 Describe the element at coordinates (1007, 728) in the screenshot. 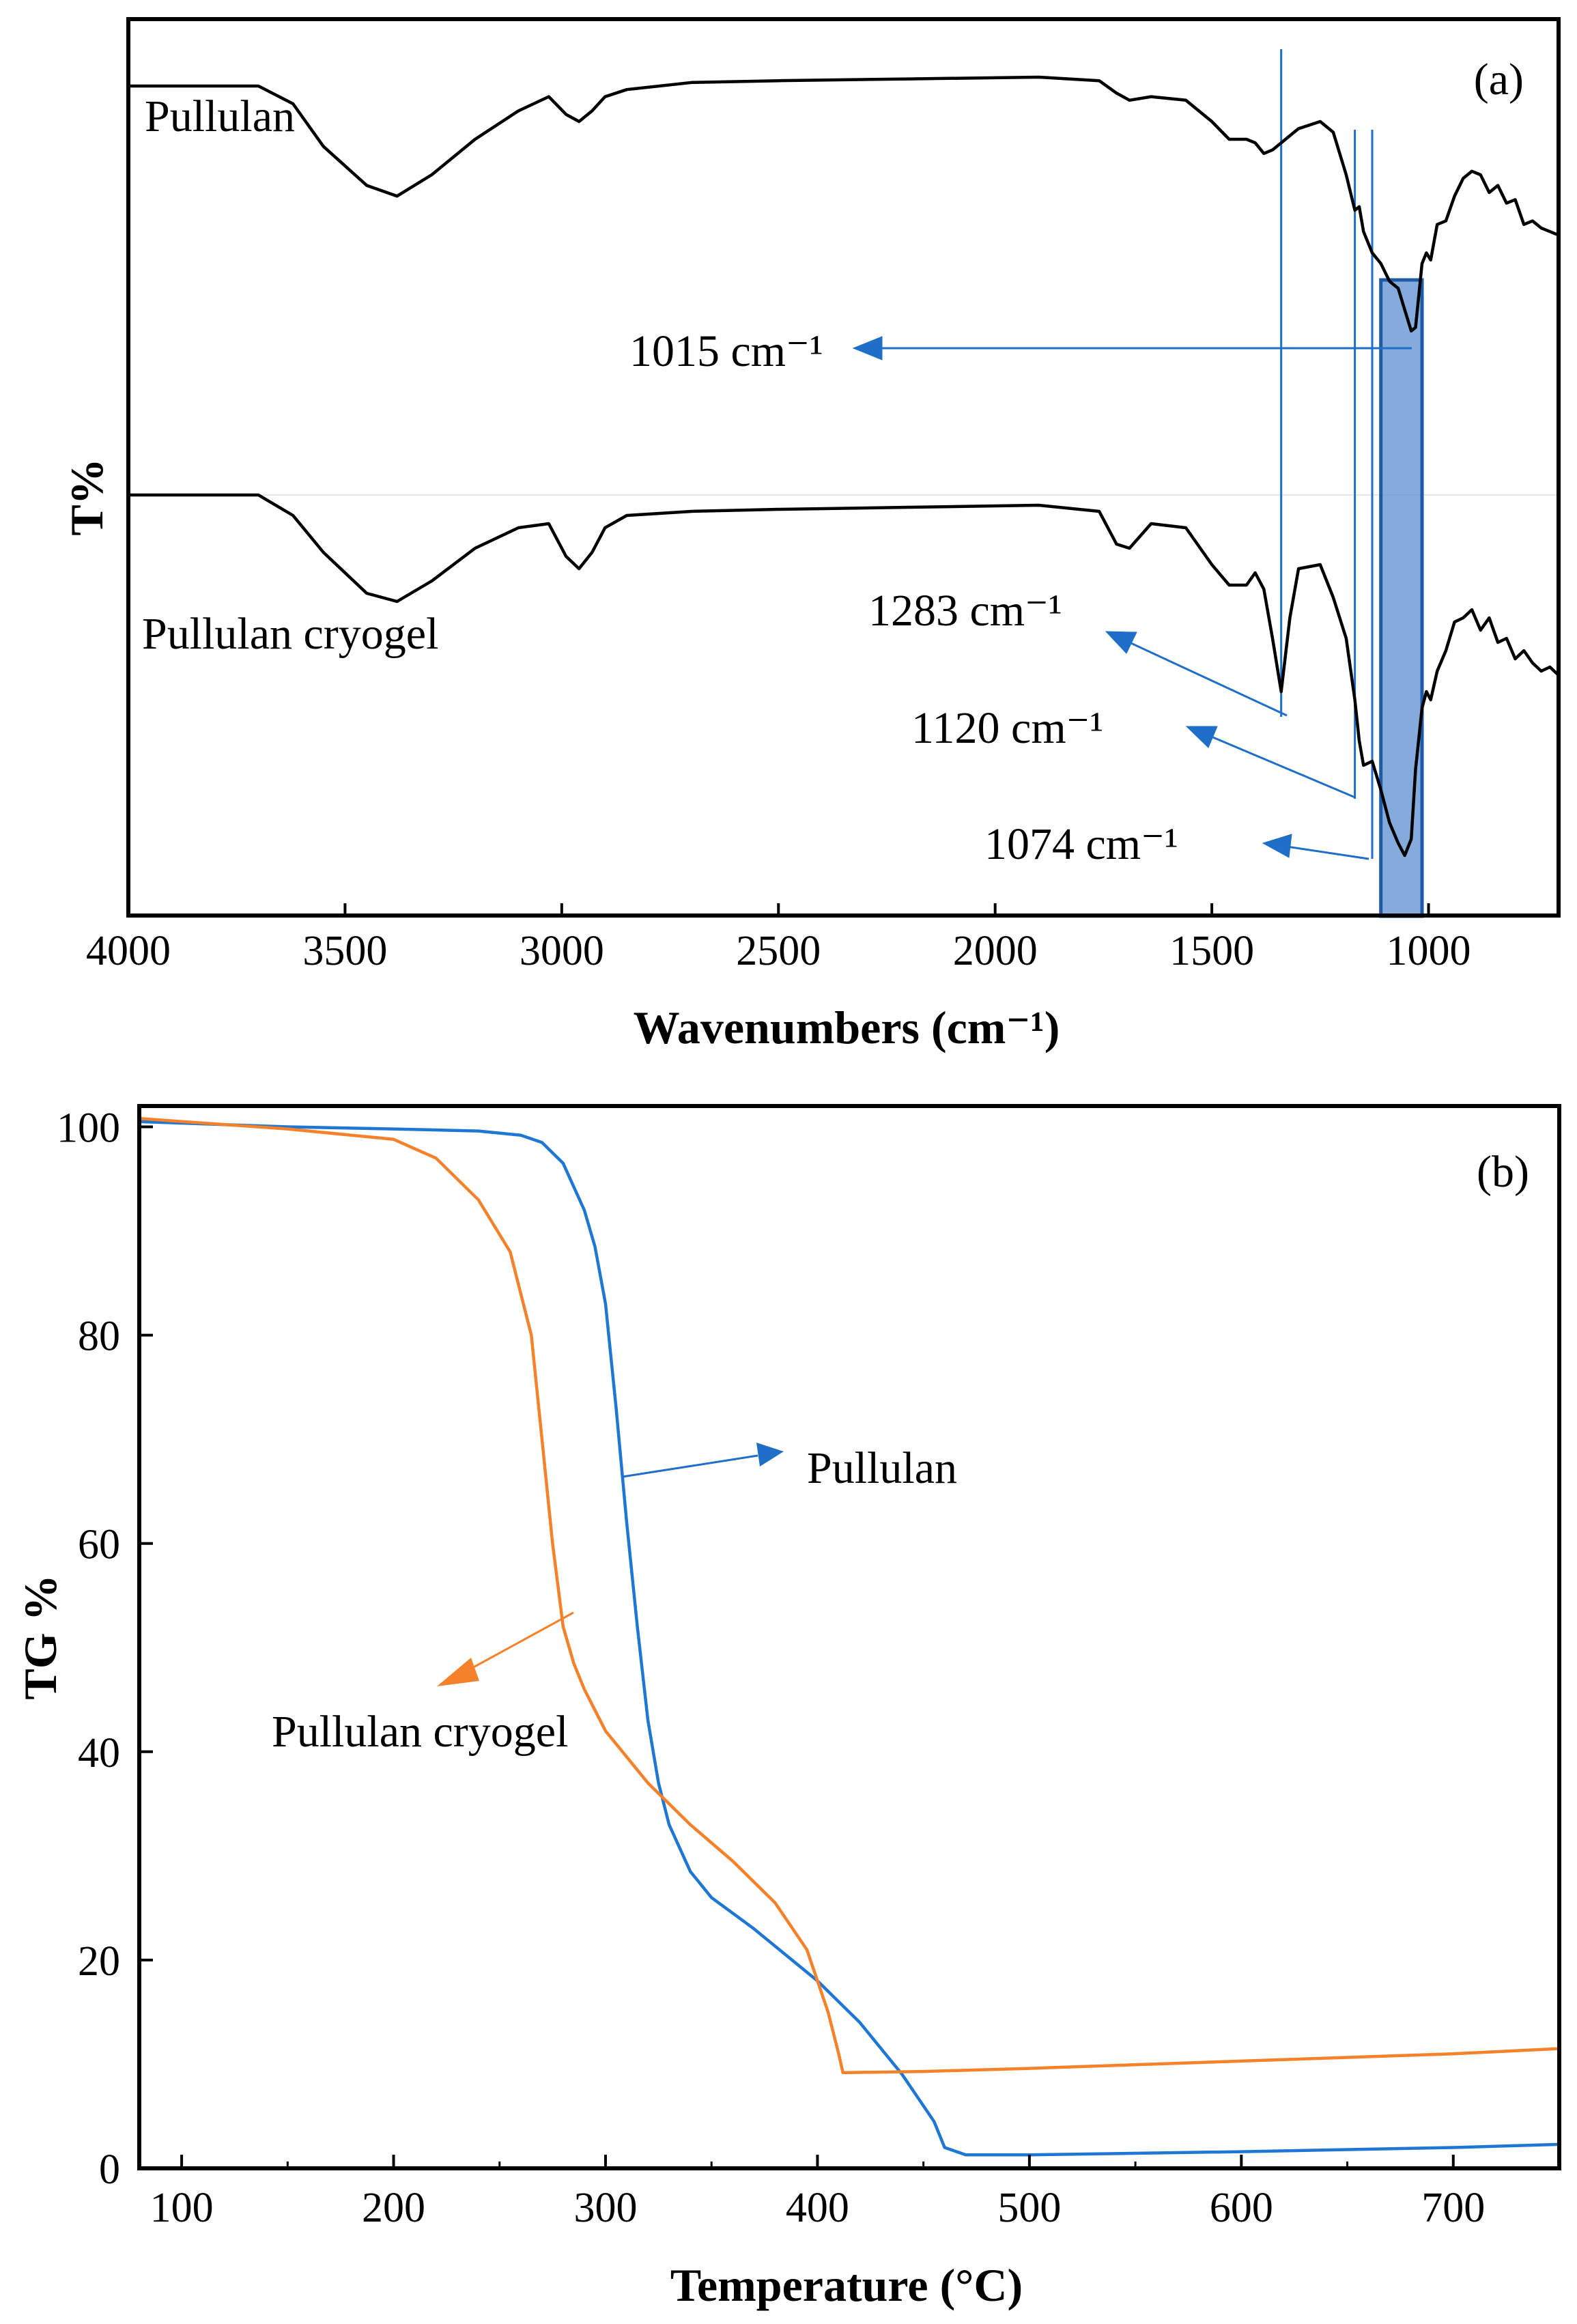

I see `annotation-1120: 1120 cm⁻¹` at that location.